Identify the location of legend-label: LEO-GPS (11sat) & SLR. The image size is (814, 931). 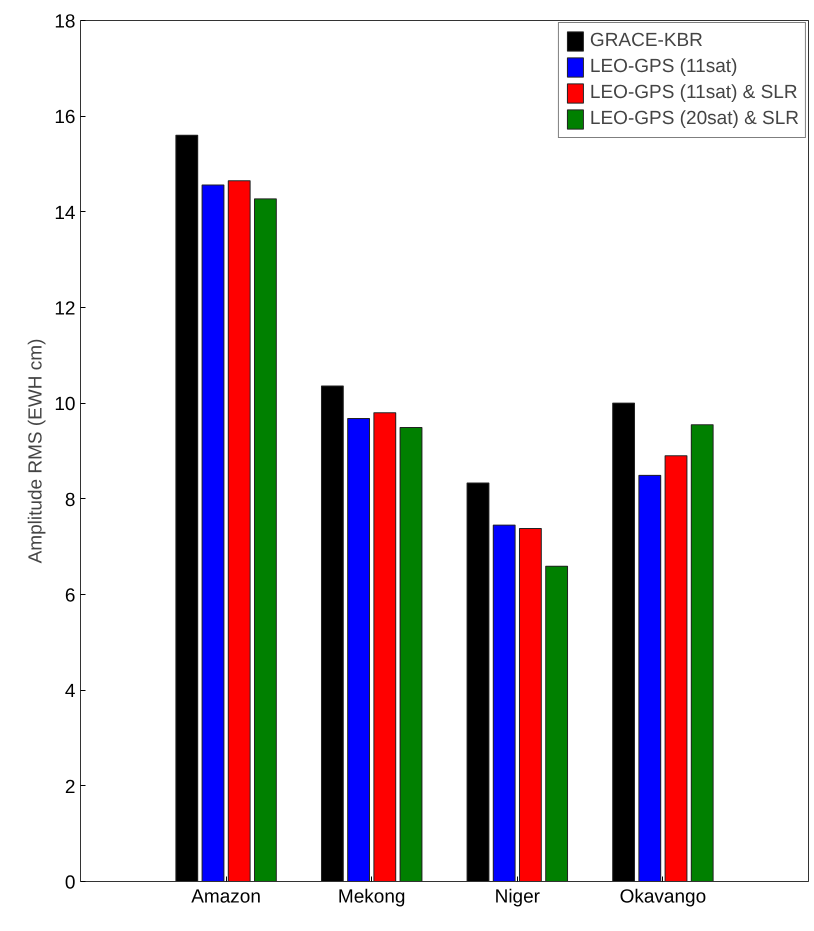
(694, 93).